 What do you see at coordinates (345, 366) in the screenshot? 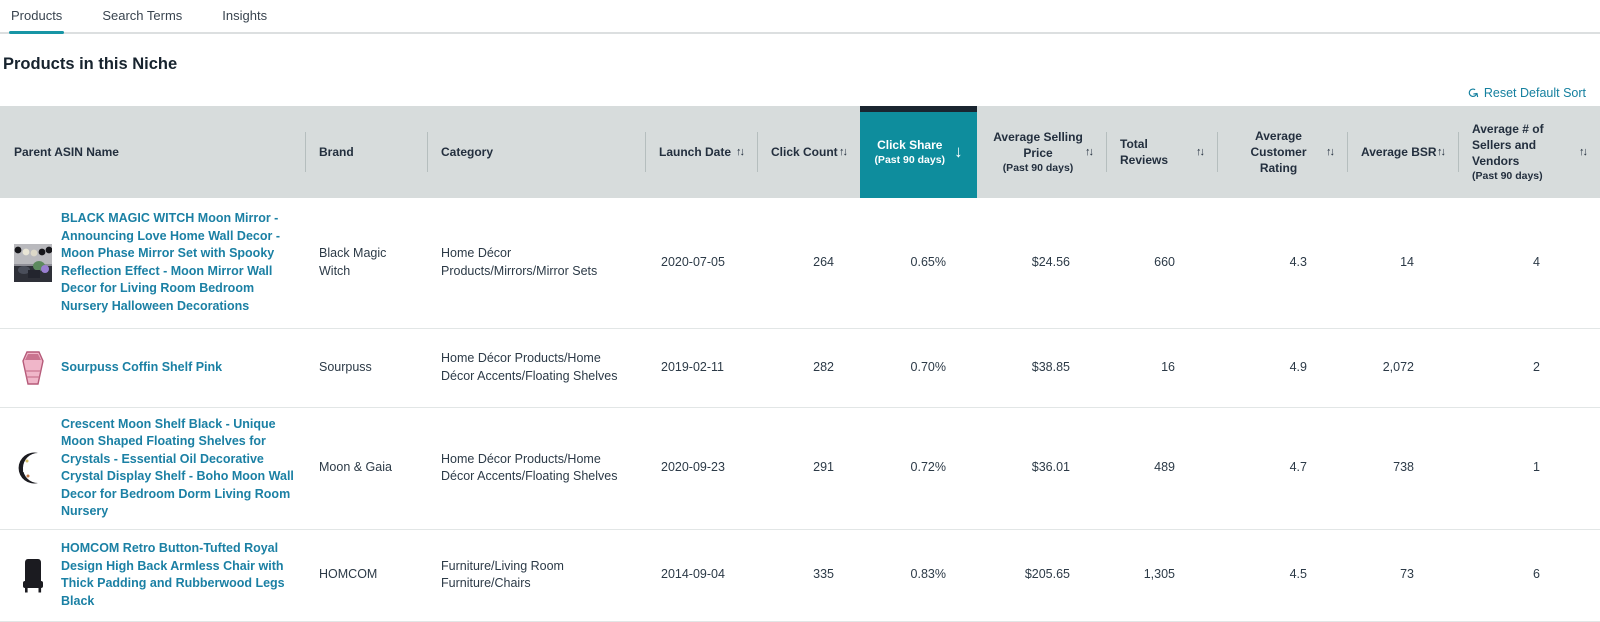
I see `brand-cell: Sourpuss` at bounding box center [345, 366].